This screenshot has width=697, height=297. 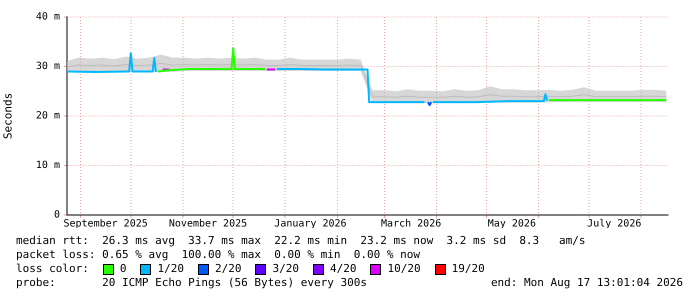 I want to click on y-tick-label: 30 m, so click(x=48, y=66).